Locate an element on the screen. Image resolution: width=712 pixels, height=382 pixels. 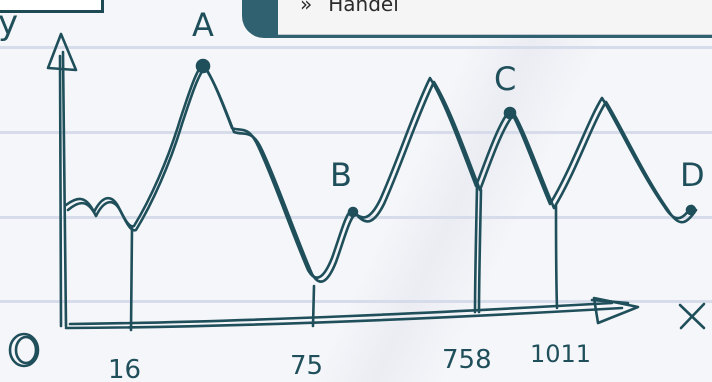
tick-label: 758 is located at coordinates (467, 360).